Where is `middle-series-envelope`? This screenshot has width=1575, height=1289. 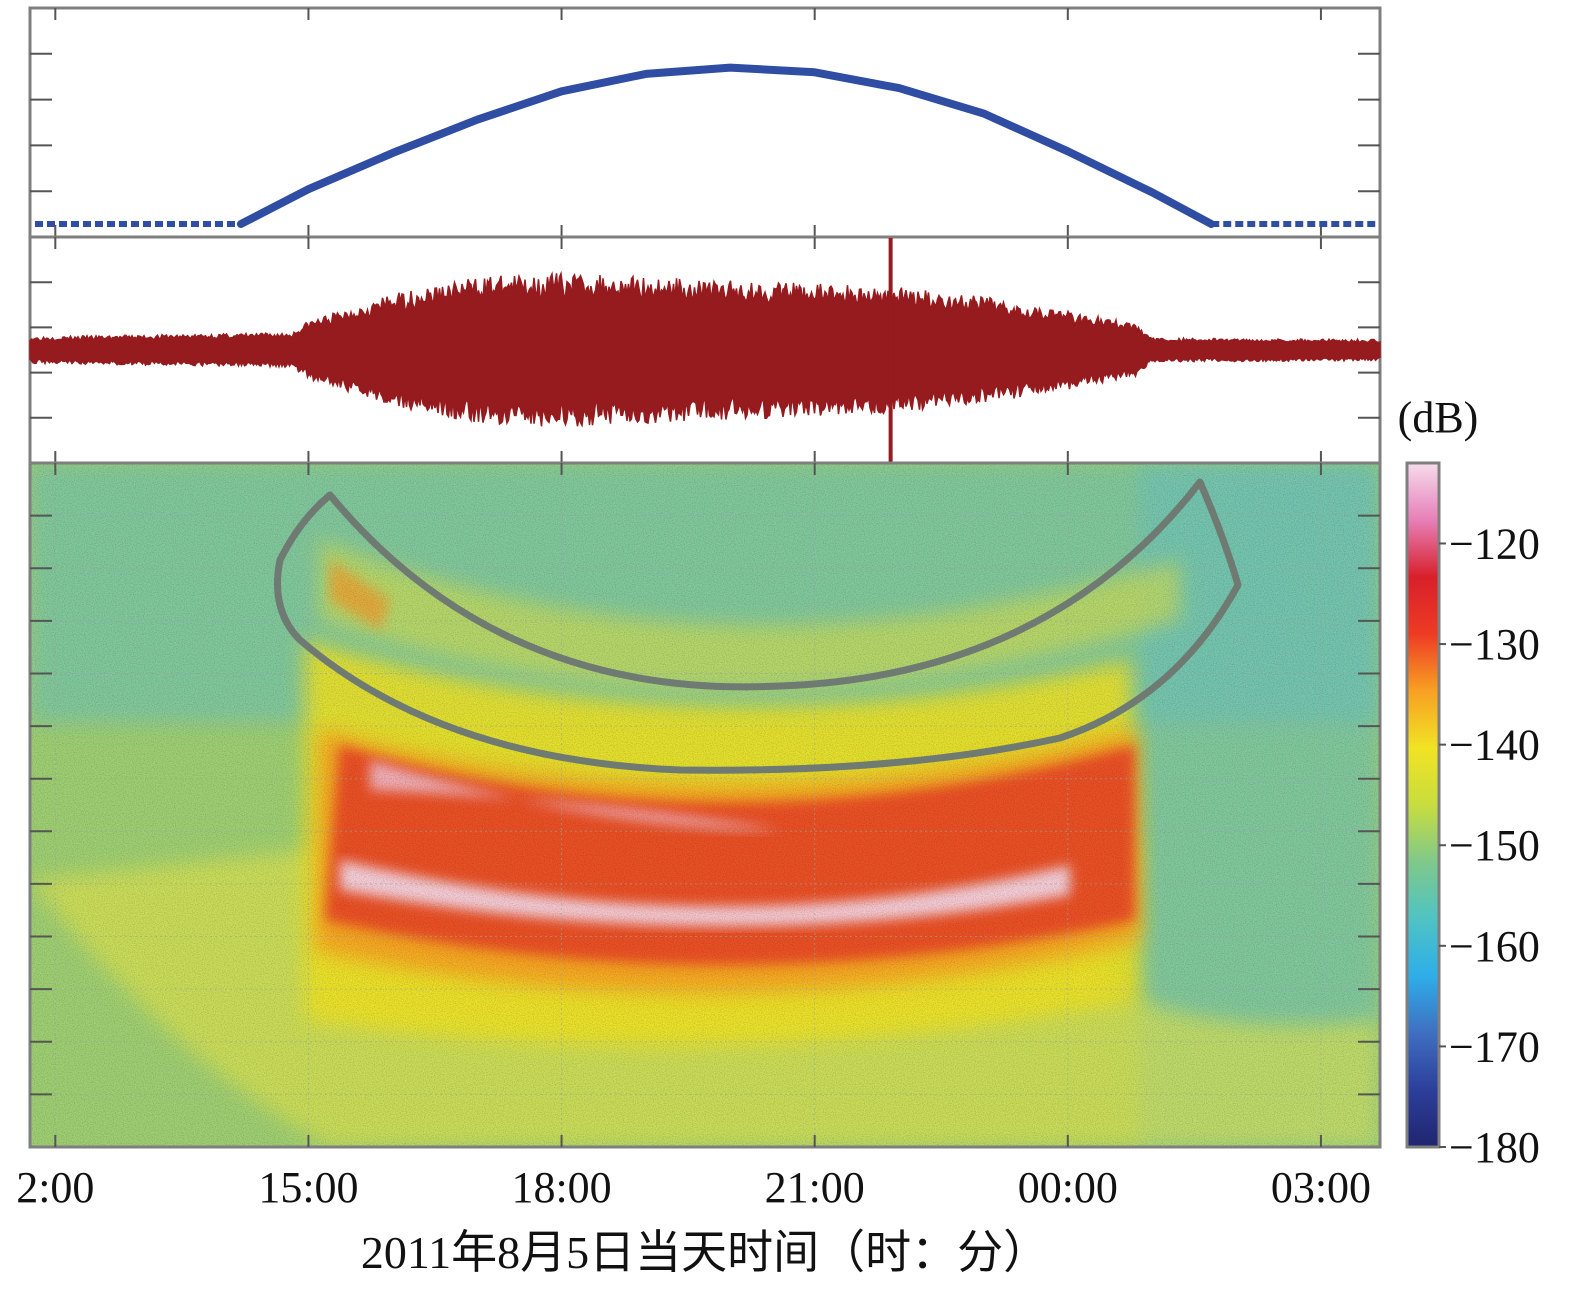
middle-series-envelope is located at coordinates (705, 349).